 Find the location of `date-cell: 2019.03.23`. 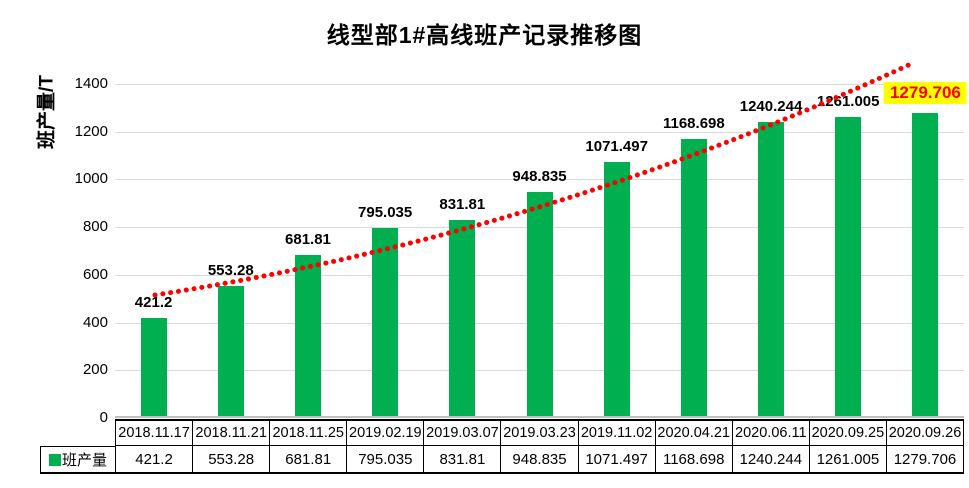

date-cell: 2019.03.23 is located at coordinates (539, 433).